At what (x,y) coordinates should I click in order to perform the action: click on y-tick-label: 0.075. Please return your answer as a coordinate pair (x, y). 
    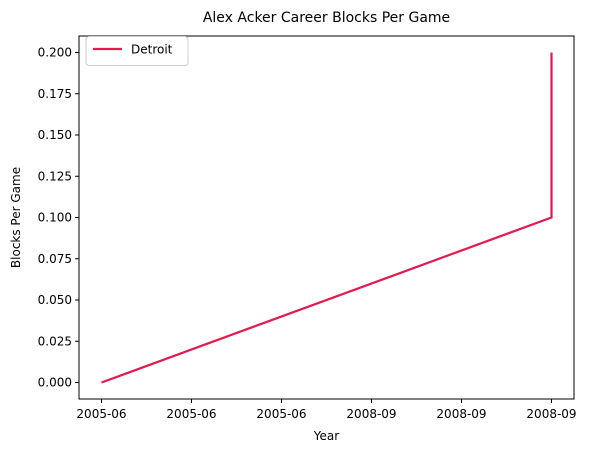
    Looking at the image, I should click on (55, 259).